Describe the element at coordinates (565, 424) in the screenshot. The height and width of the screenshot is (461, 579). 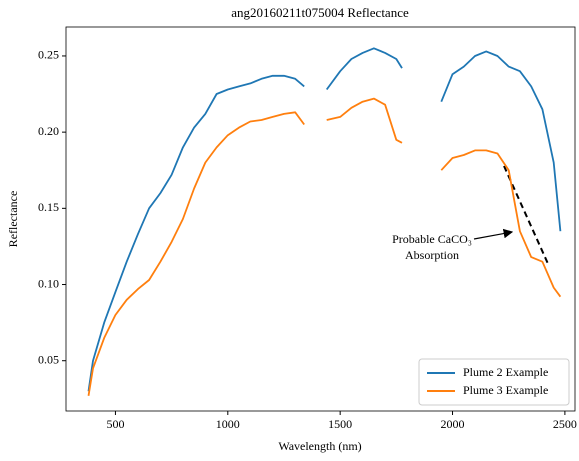
I see `x-tick-label: 2500` at that location.